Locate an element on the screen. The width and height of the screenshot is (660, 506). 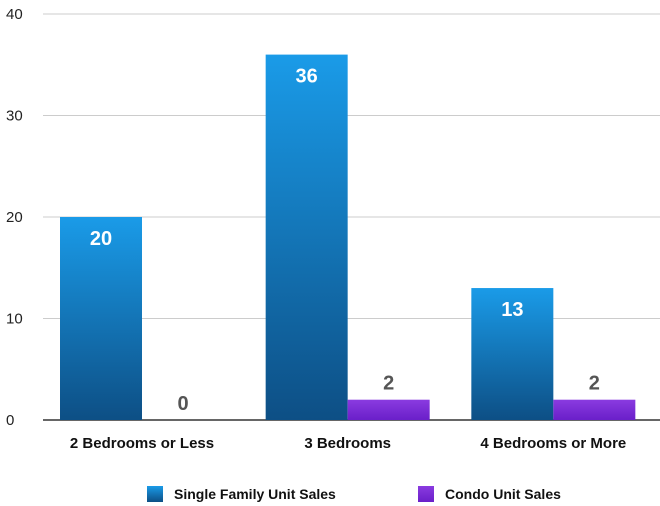
x-category-label: 2 Bedrooms or Less is located at coordinates (142, 443).